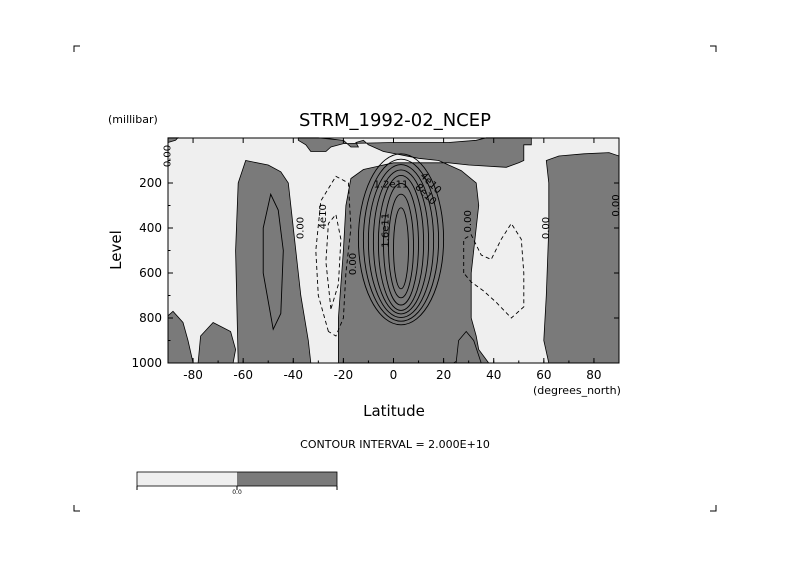 The height and width of the screenshot is (563, 789). What do you see at coordinates (493, 375) in the screenshot?
I see `x-tick-label: 40` at bounding box center [493, 375].